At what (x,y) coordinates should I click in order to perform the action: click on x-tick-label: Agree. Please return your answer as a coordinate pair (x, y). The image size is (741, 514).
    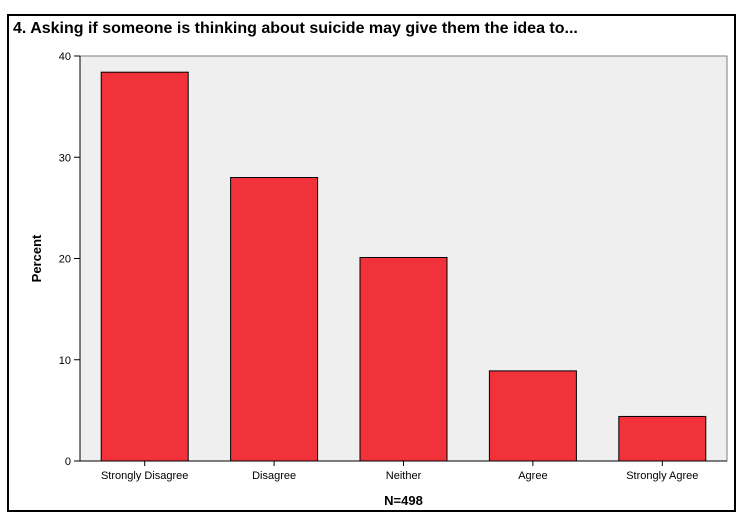
    Looking at the image, I should click on (532, 476).